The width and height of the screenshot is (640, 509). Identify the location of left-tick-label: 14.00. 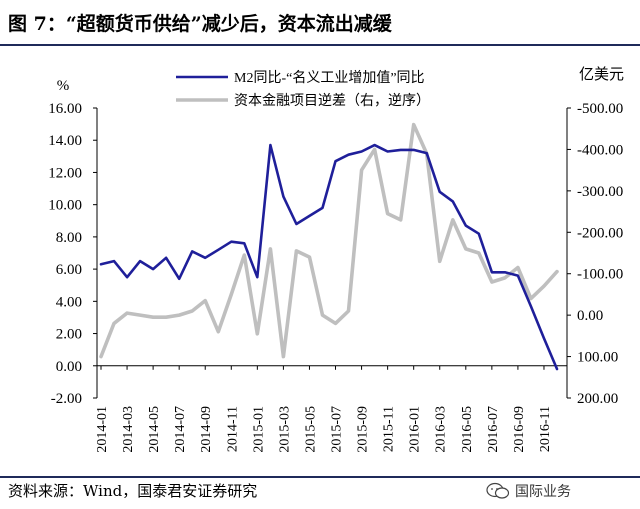
(65, 141).